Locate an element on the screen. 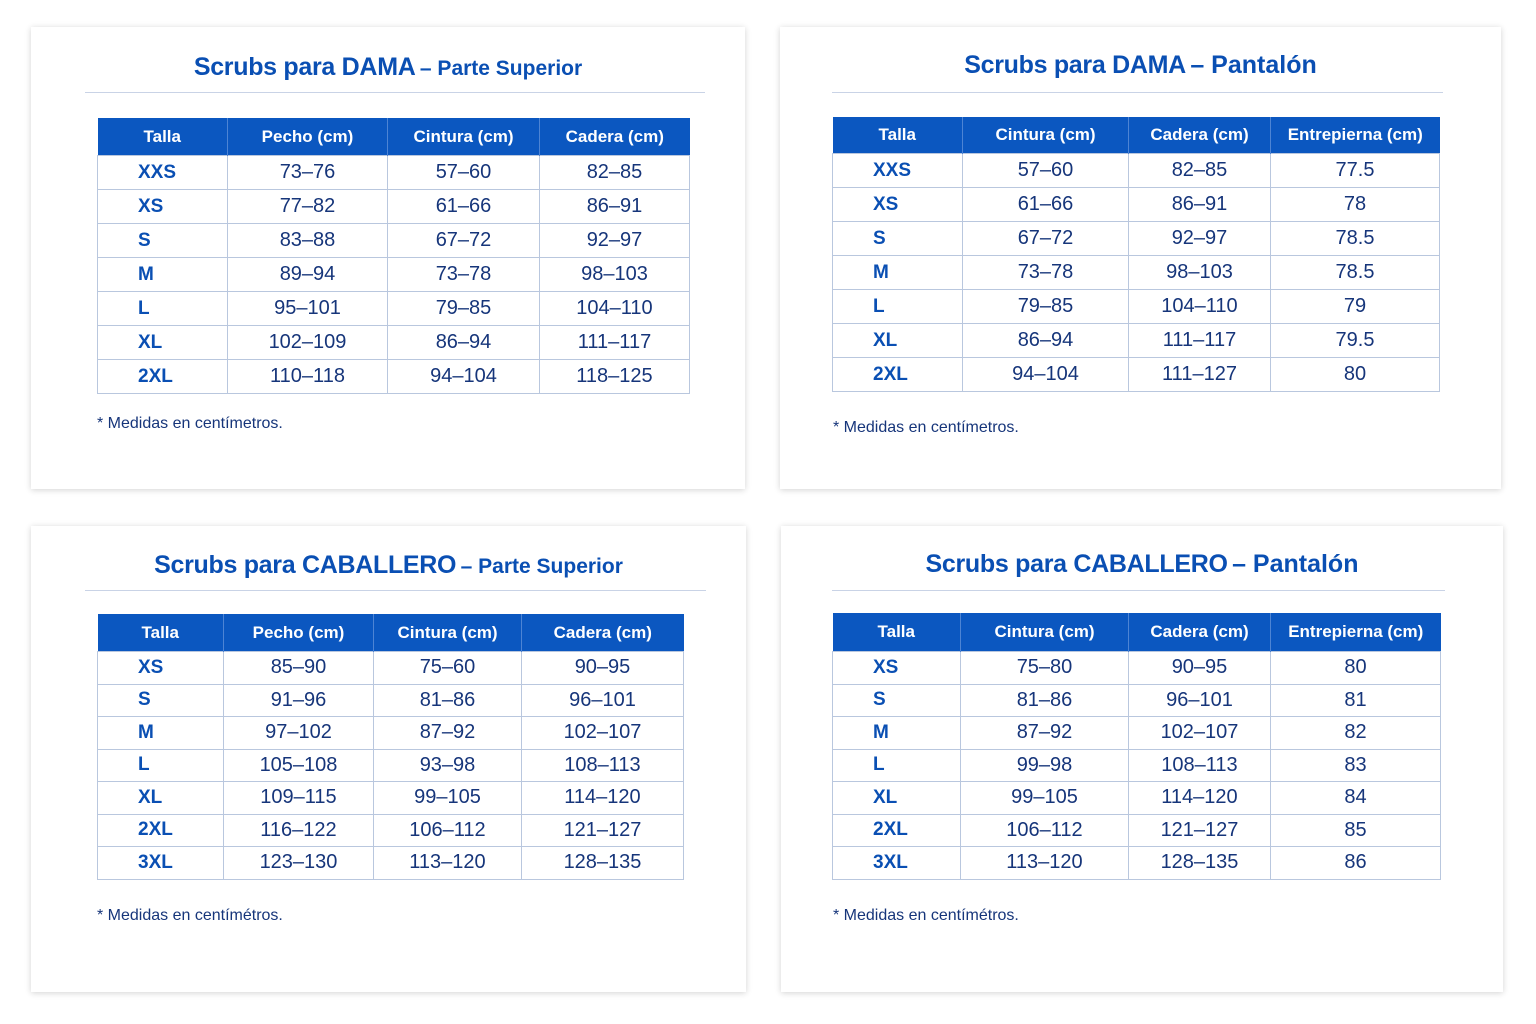  measure-cell: 113–120 is located at coordinates (447, 863).